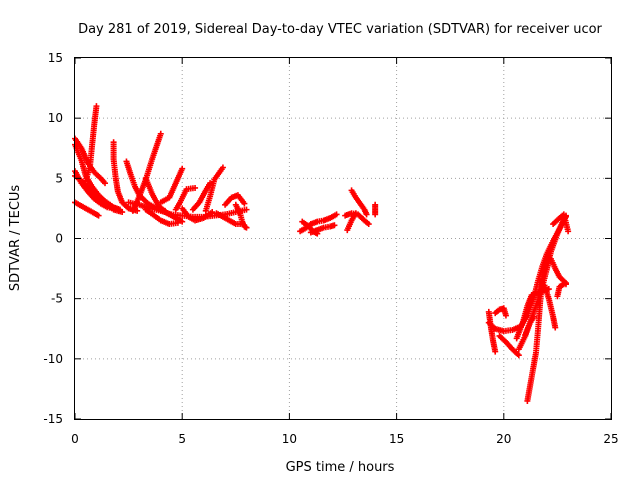 This screenshot has height=480, width=640. I want to click on y-axis-label: SDTVAR / TECUs, so click(15, 238).